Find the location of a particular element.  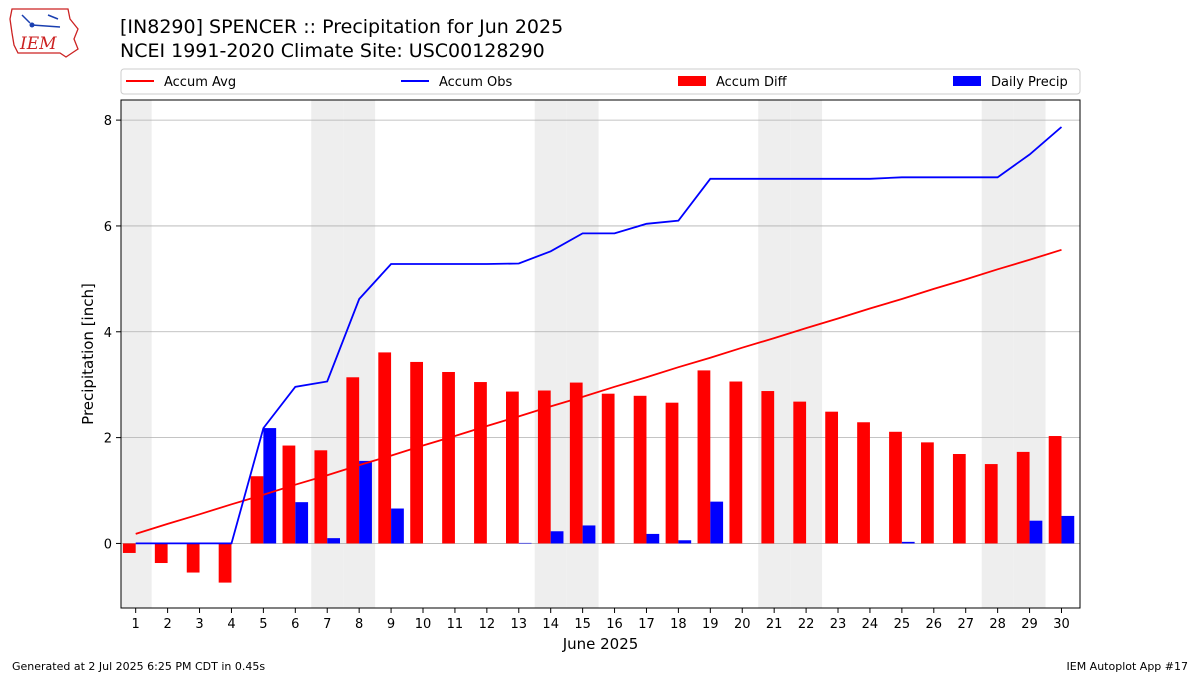

x-tick-label: 22 is located at coordinates (806, 624).